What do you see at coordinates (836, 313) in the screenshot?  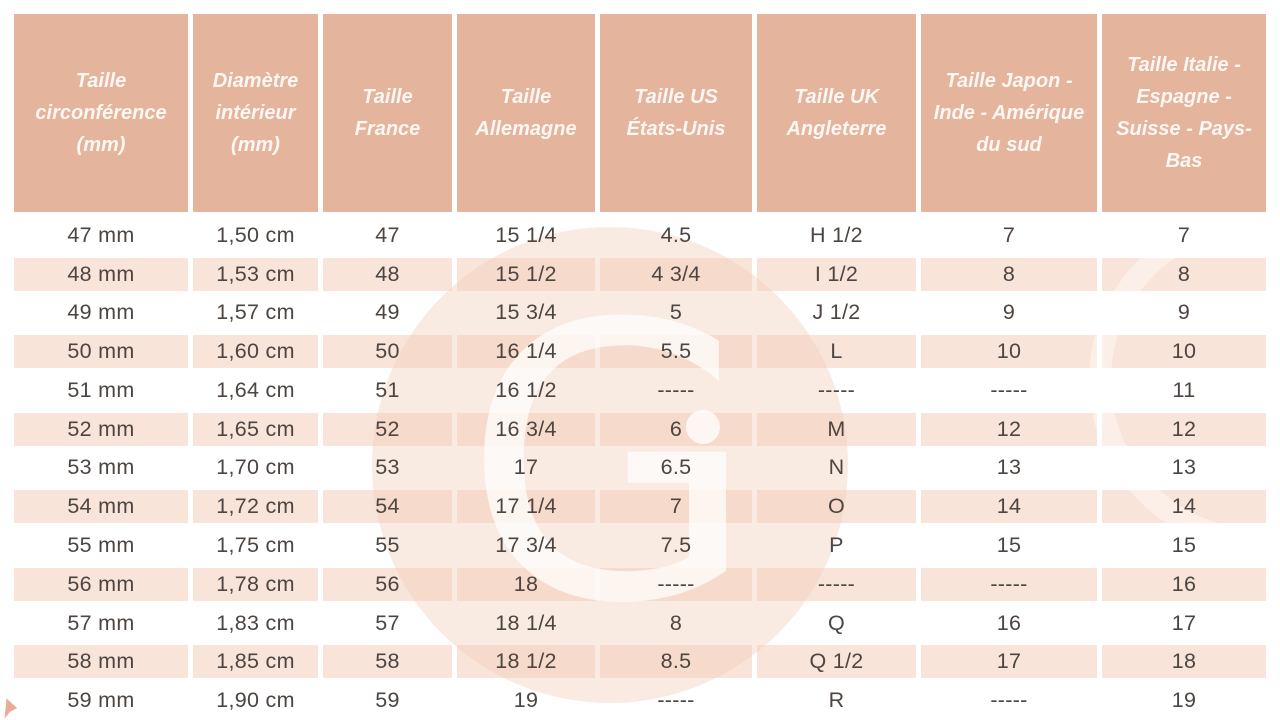 I see `table-cell: J 1/2` at bounding box center [836, 313].